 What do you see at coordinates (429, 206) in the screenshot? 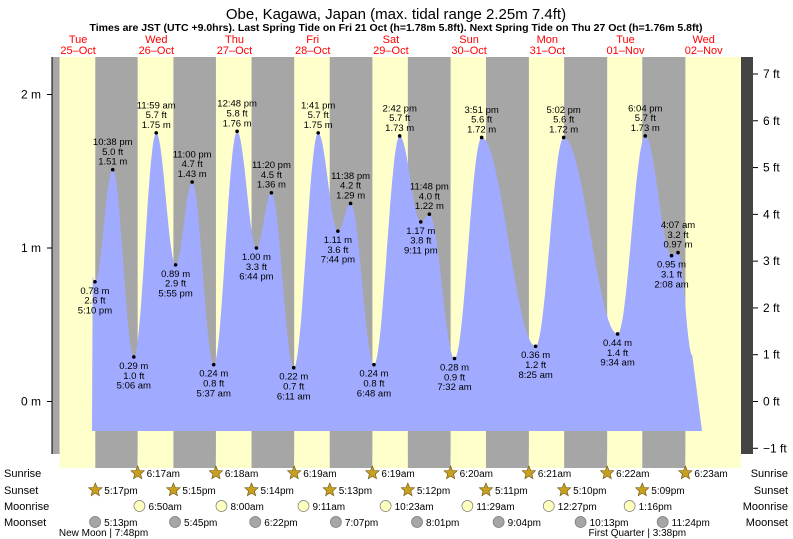
I see `tide-label-line: 1.22 m` at bounding box center [429, 206].